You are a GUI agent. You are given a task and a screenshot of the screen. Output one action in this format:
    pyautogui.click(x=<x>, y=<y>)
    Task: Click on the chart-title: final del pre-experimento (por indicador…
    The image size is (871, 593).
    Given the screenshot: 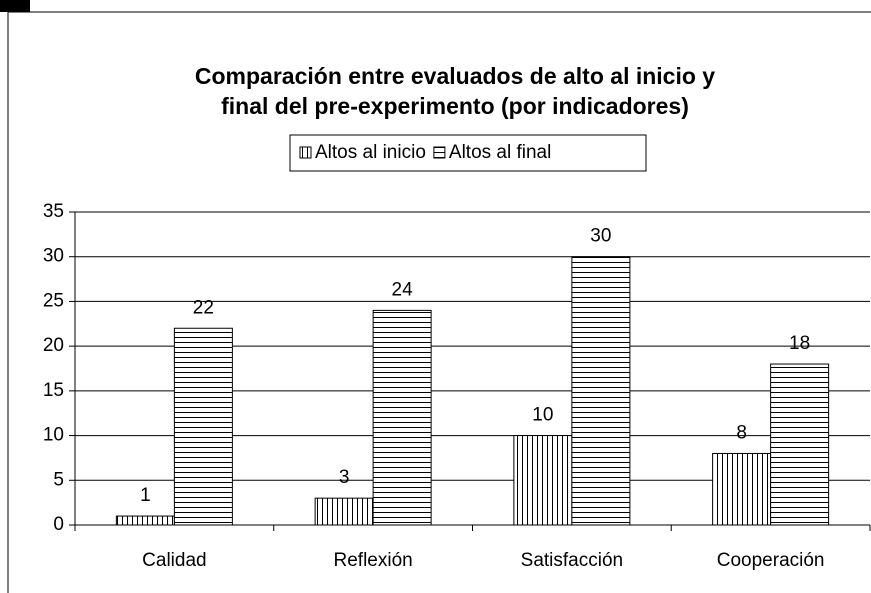 What is the action you would take?
    pyautogui.click(x=455, y=106)
    